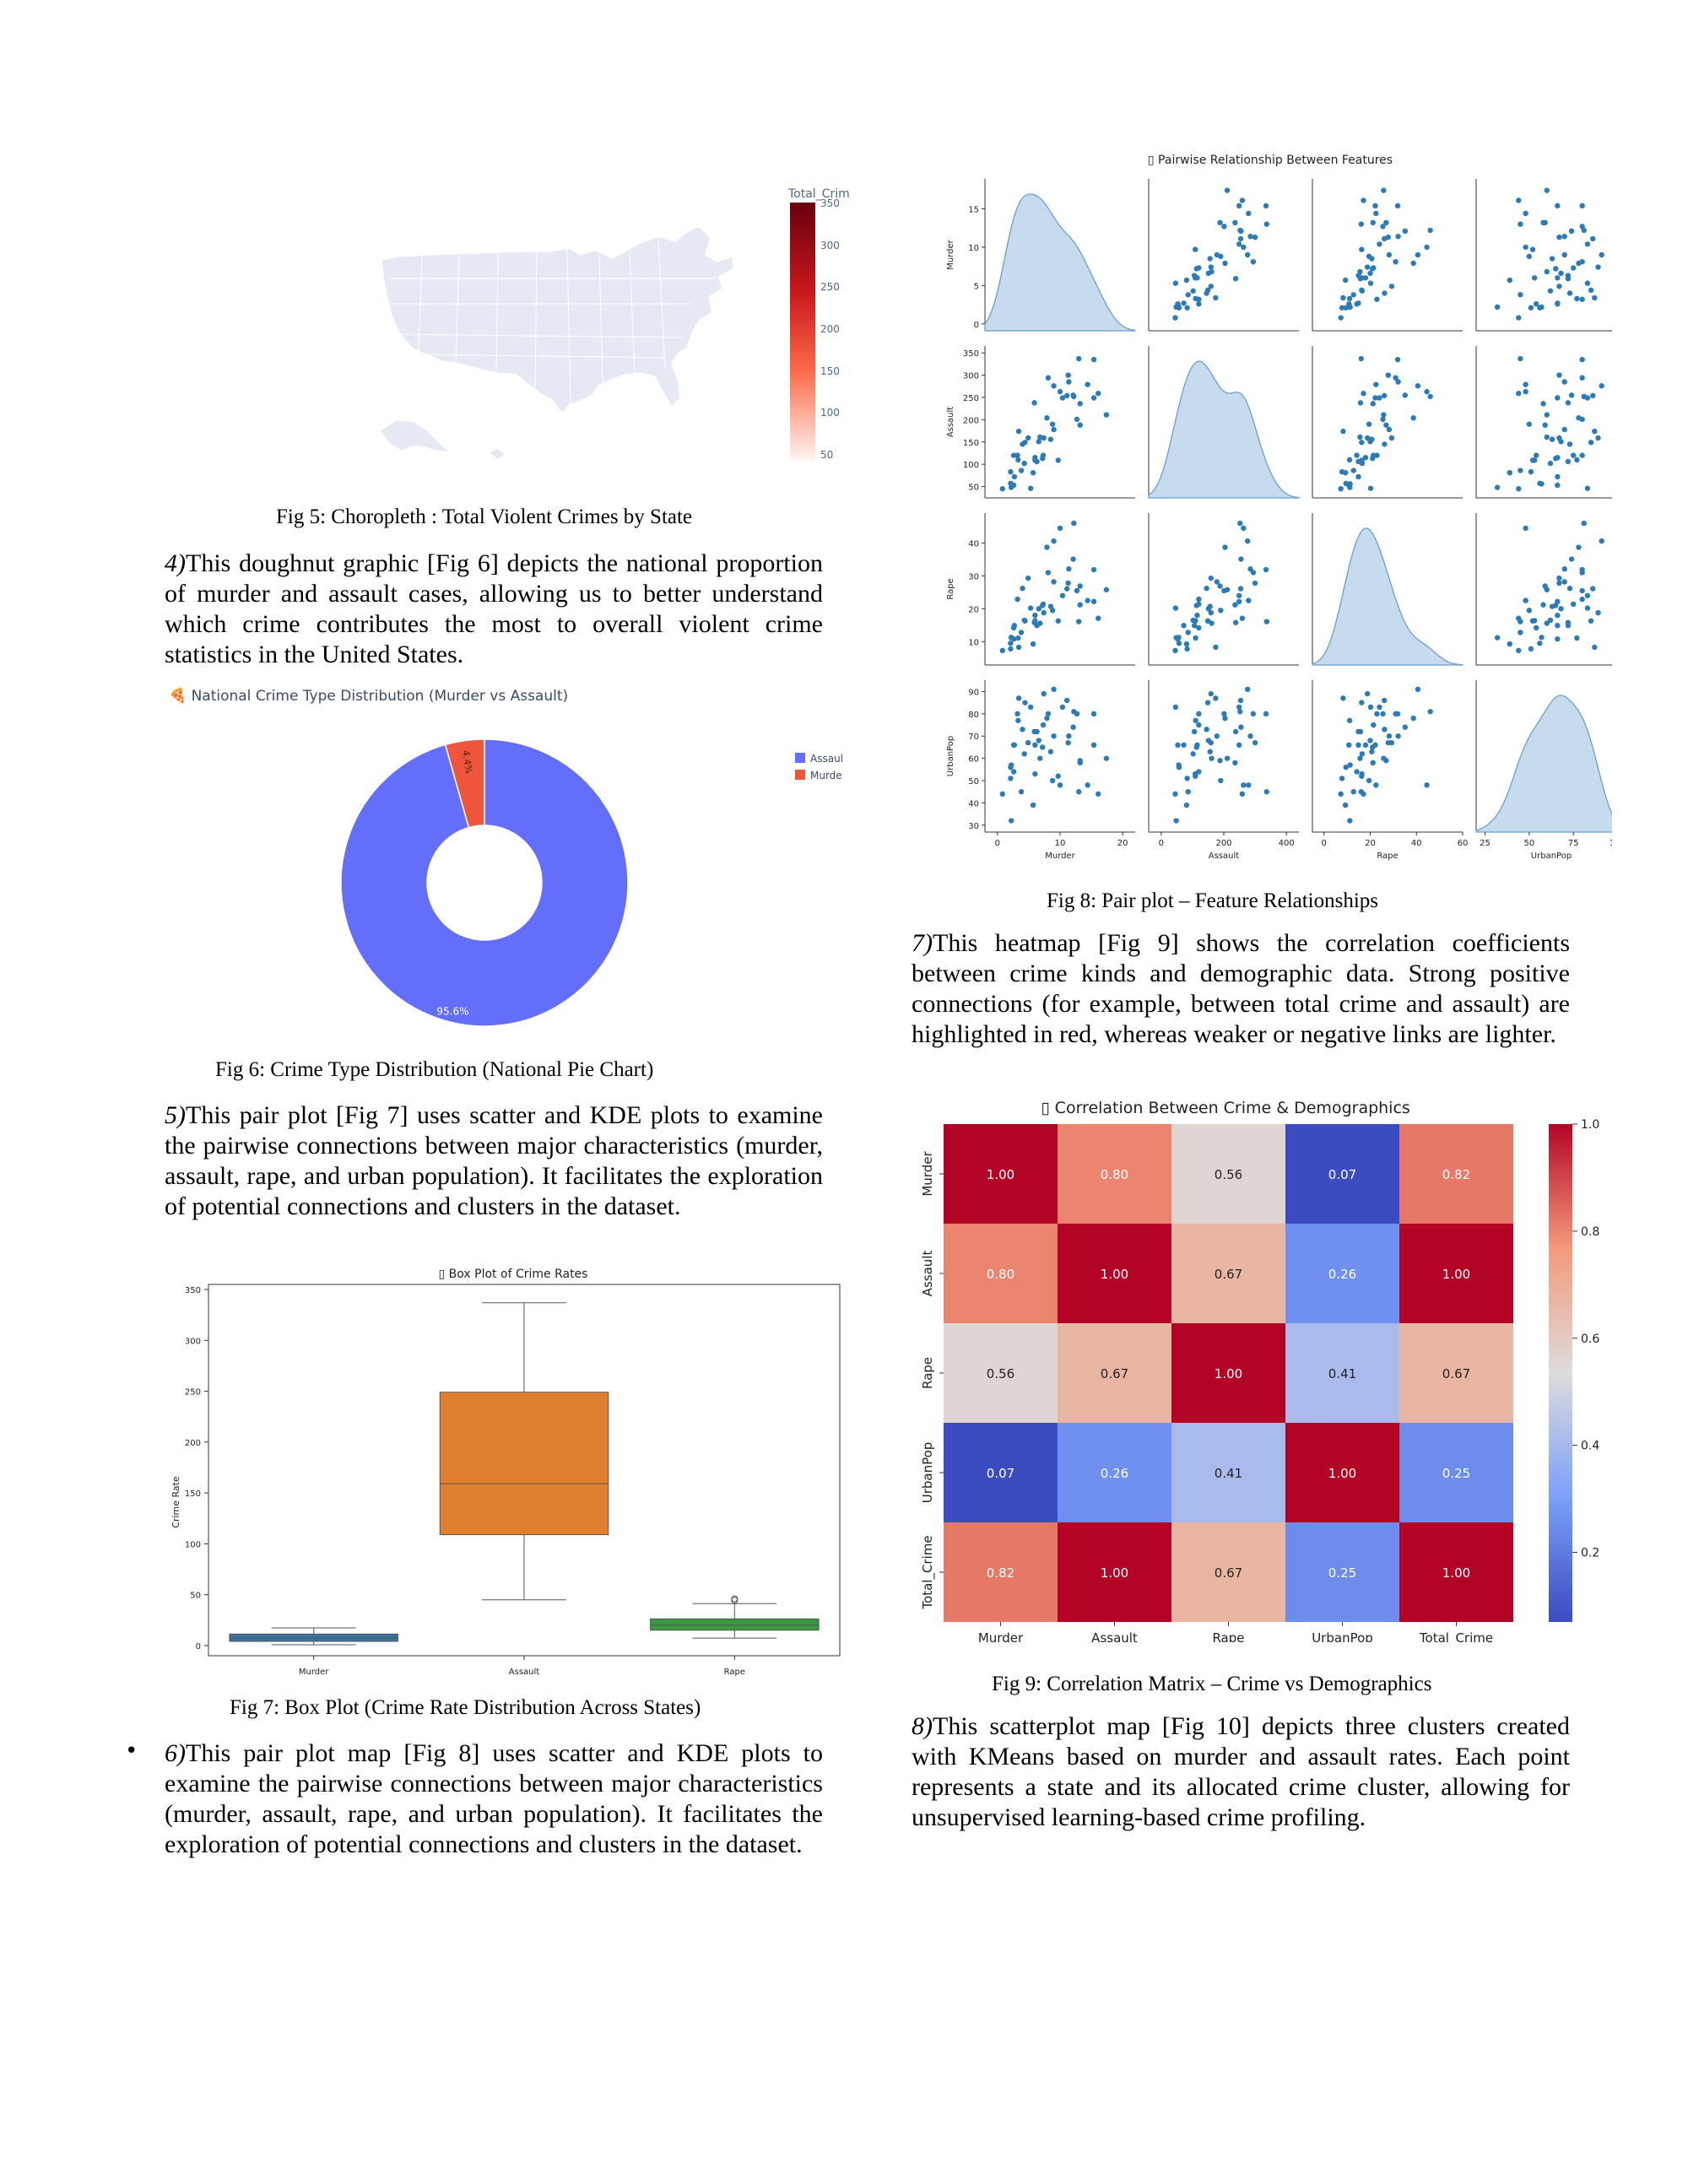 The height and width of the screenshot is (2184, 1688). Describe the element at coordinates (1590, 1339) in the screenshot. I see `colorbar-tick-label: 0.6` at that location.